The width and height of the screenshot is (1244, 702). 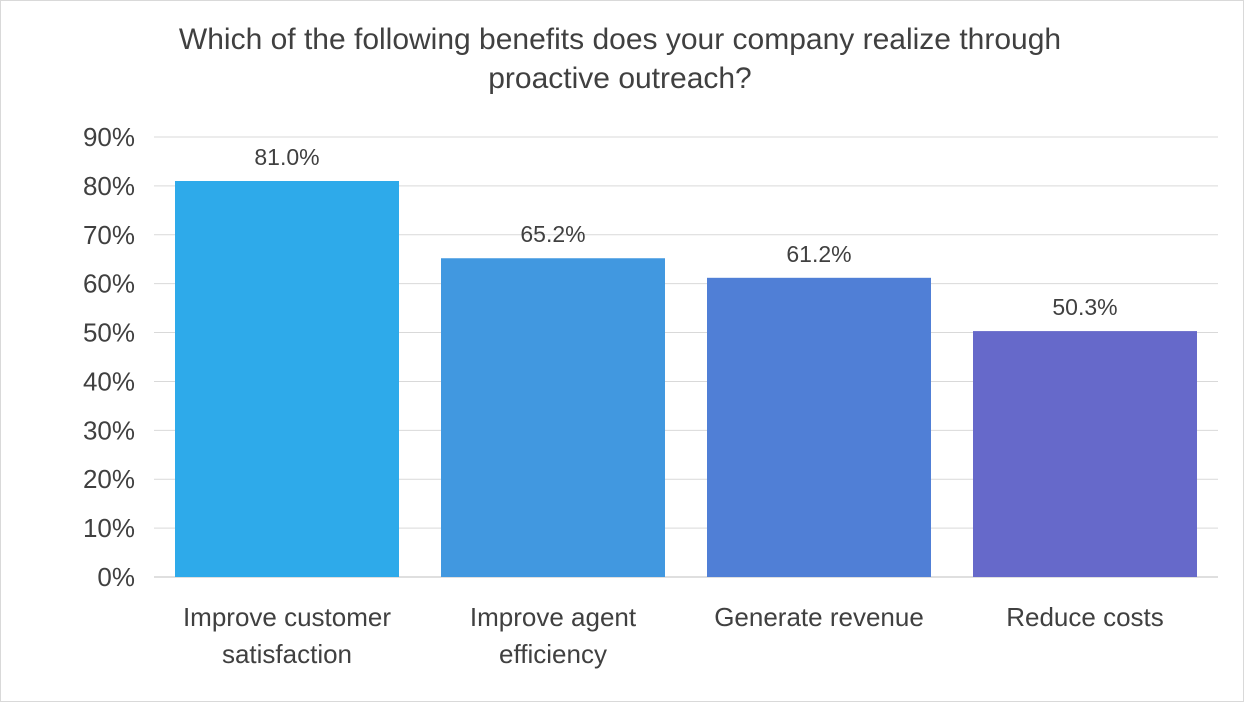 I want to click on y-tick-label: 0%, so click(x=116, y=577).